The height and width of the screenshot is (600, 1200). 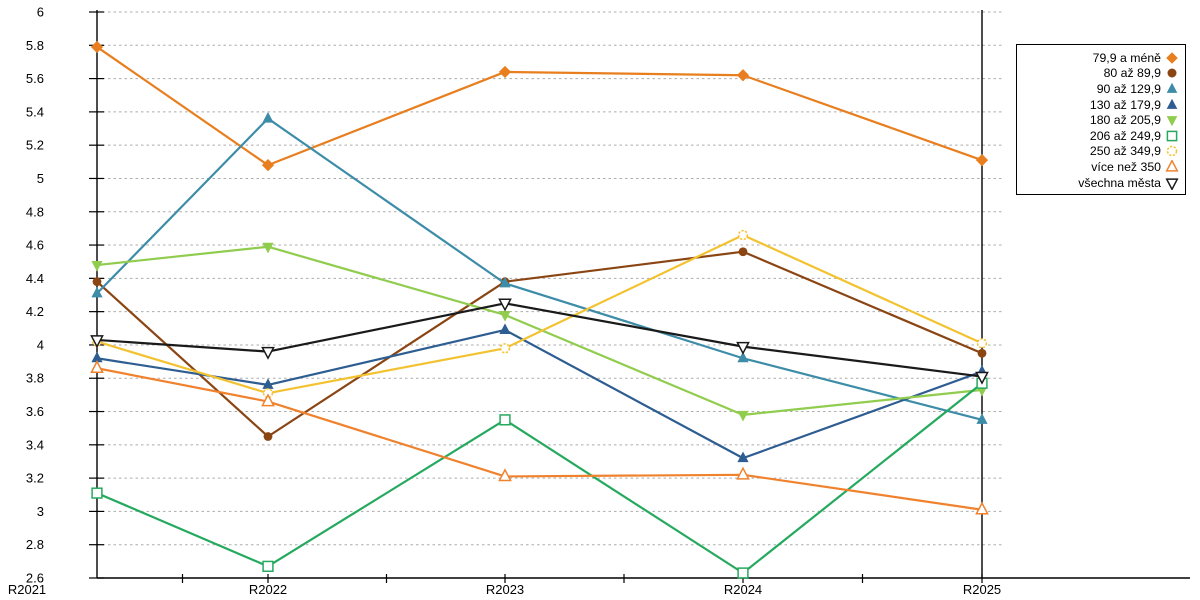 I want to click on legend-item: 79,9 a méně, so click(x=1100, y=58).